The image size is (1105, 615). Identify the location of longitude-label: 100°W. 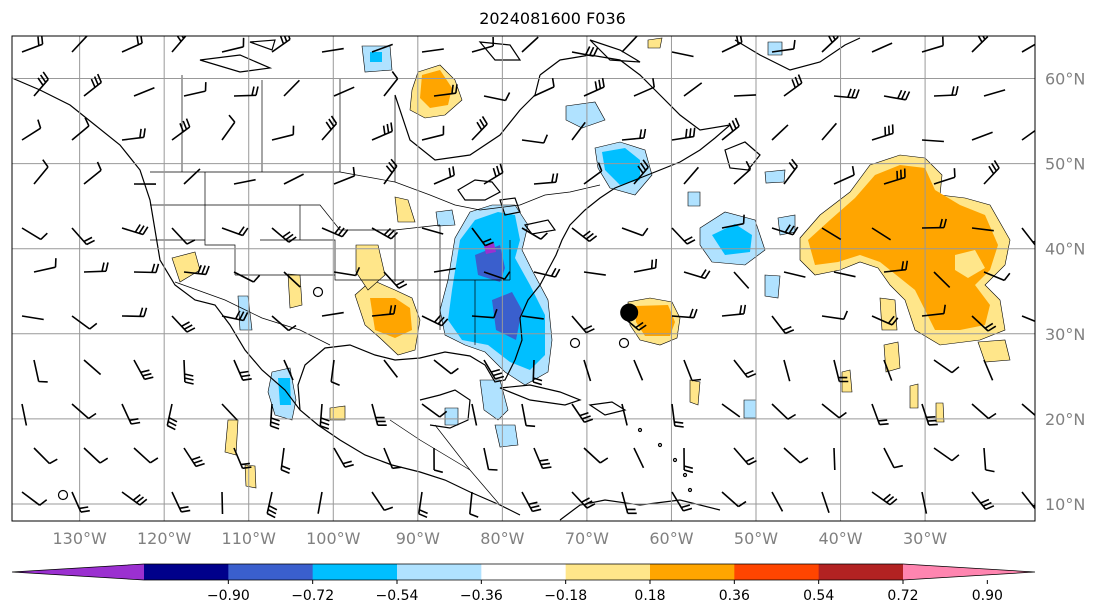
(333, 538).